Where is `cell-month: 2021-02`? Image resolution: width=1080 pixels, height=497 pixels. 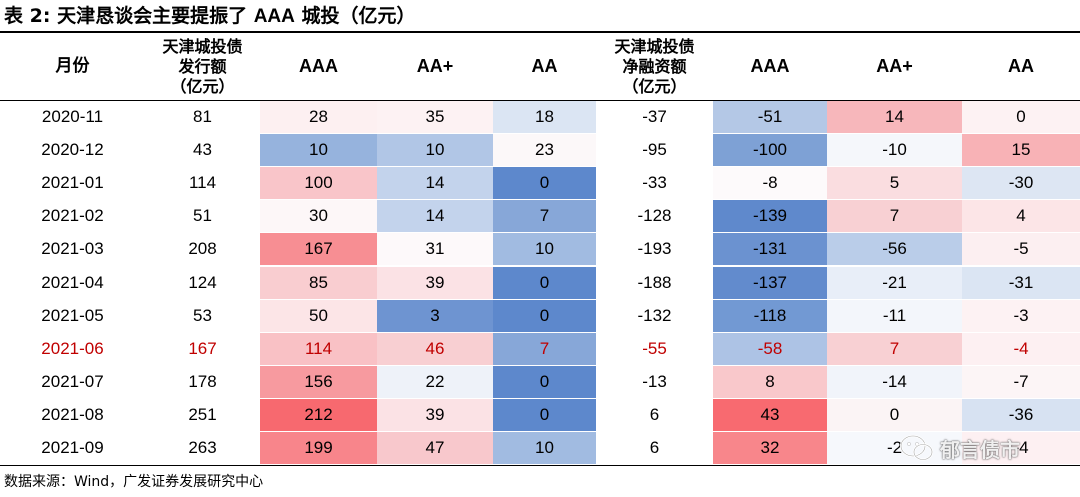 cell-month: 2021-02 is located at coordinates (72, 216).